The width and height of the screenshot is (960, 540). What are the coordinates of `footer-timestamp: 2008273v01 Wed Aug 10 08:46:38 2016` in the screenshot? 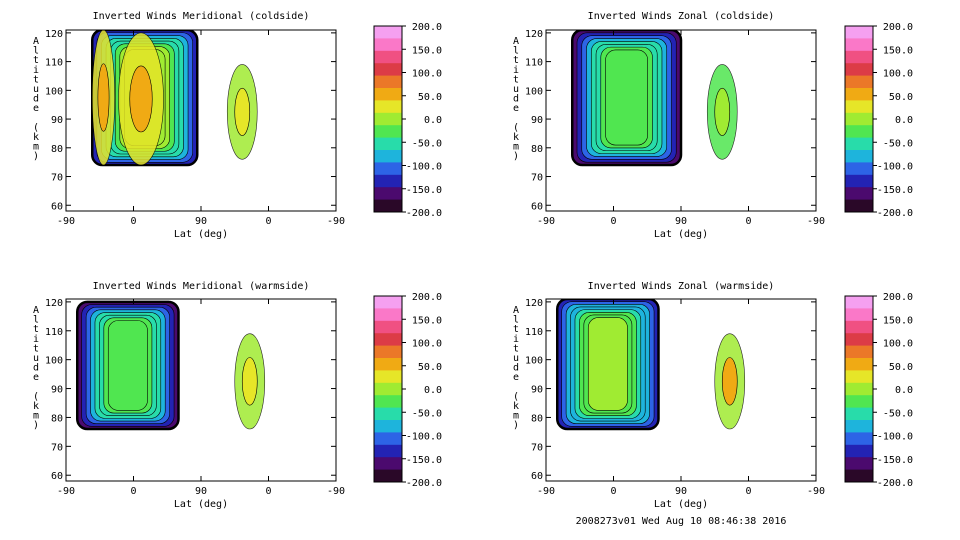 It's located at (681, 521).